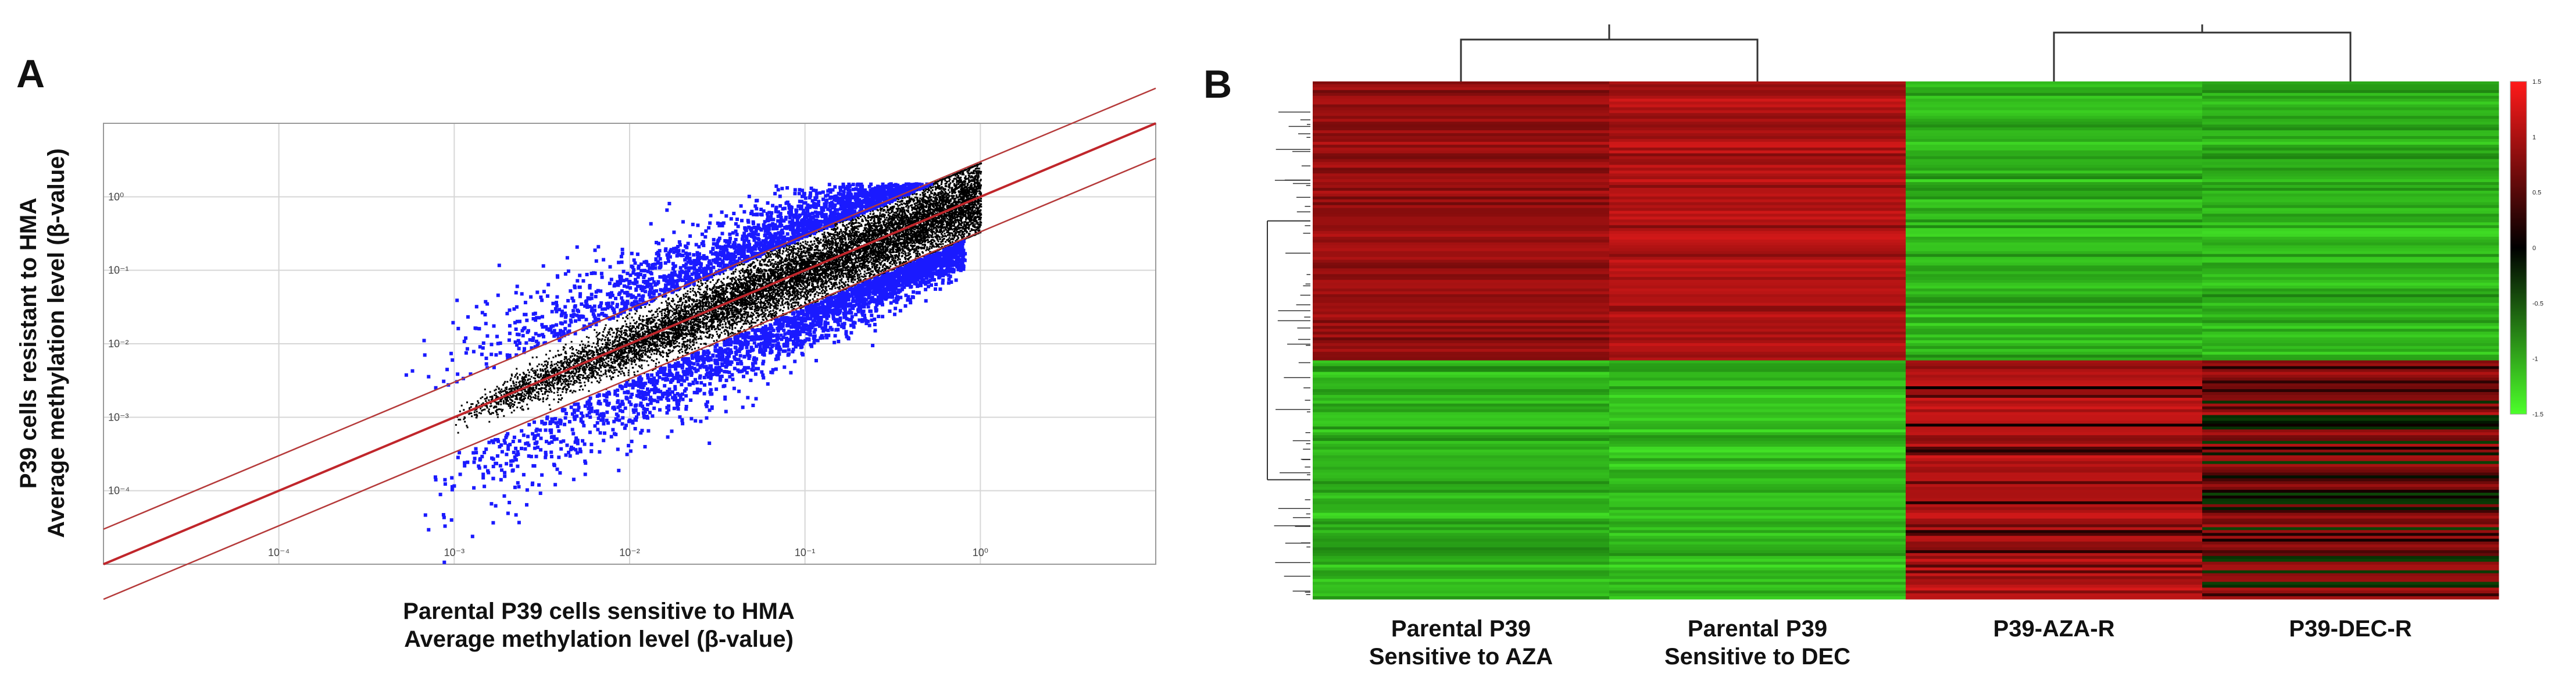 This screenshot has width=2576, height=698. Describe the element at coordinates (1905, 32) in the screenshot. I see `dendrogram-root` at that location.